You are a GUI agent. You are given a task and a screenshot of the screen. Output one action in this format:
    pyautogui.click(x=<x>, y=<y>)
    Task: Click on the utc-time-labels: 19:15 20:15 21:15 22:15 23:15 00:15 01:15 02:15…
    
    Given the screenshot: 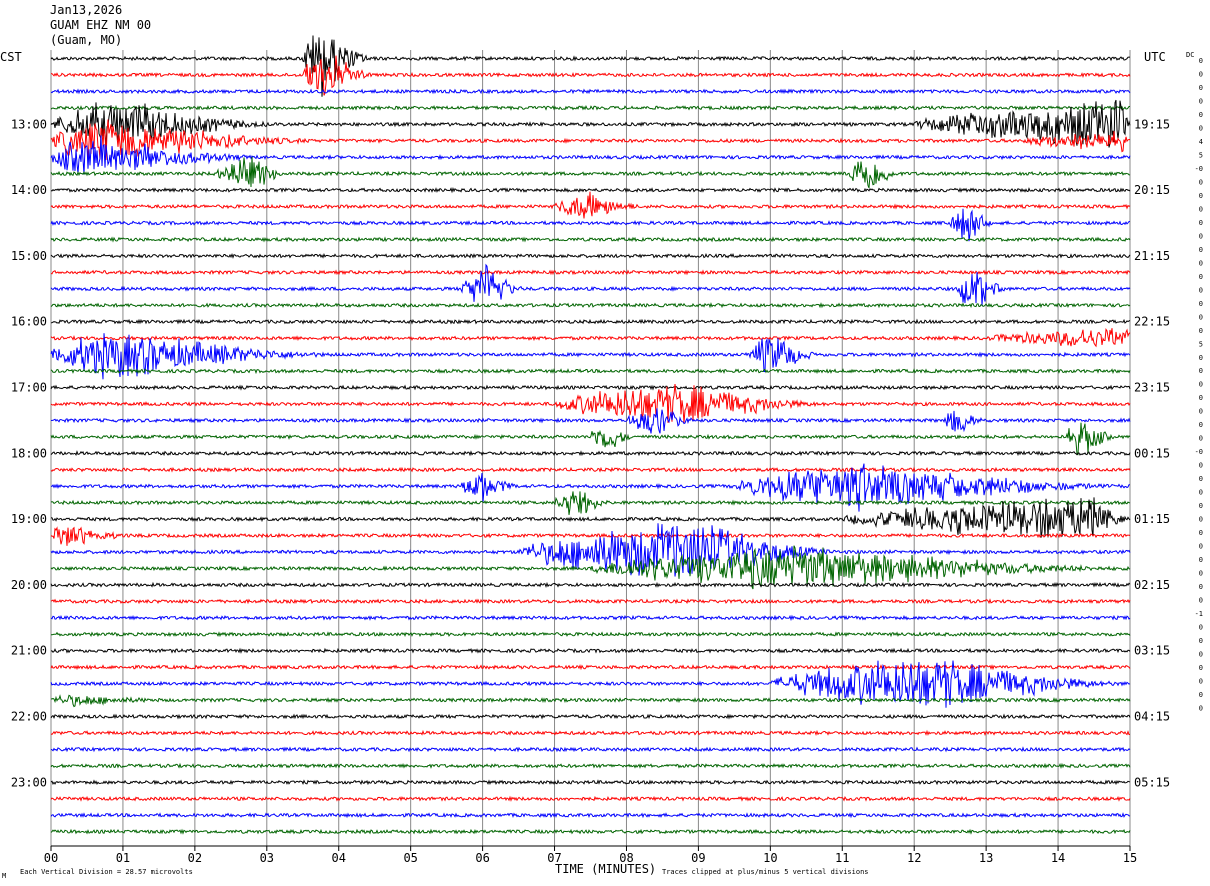 What is the action you would take?
    pyautogui.click(x=1152, y=453)
    